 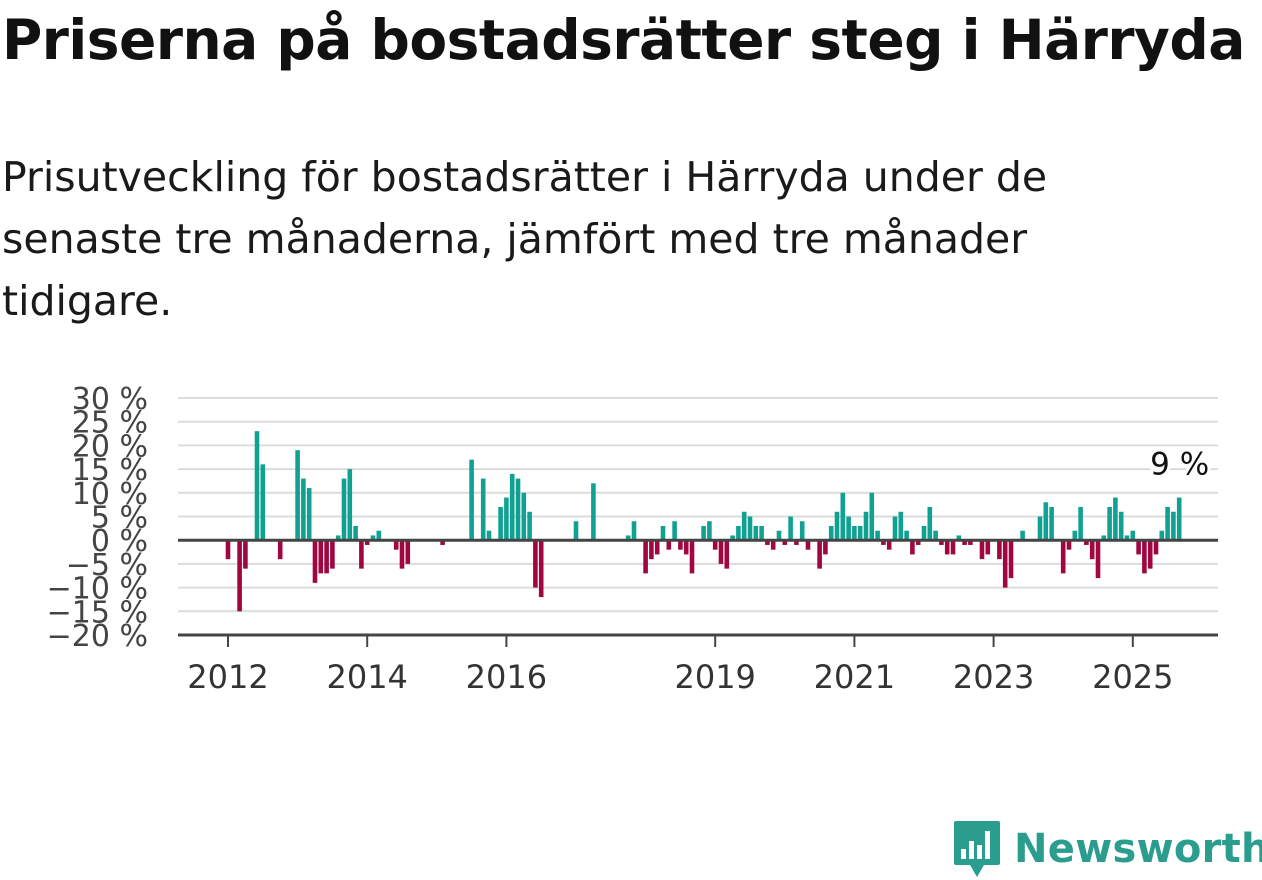 What do you see at coordinates (1138, 849) in the screenshot?
I see `logo-text: Newsworthy` at bounding box center [1138, 849].